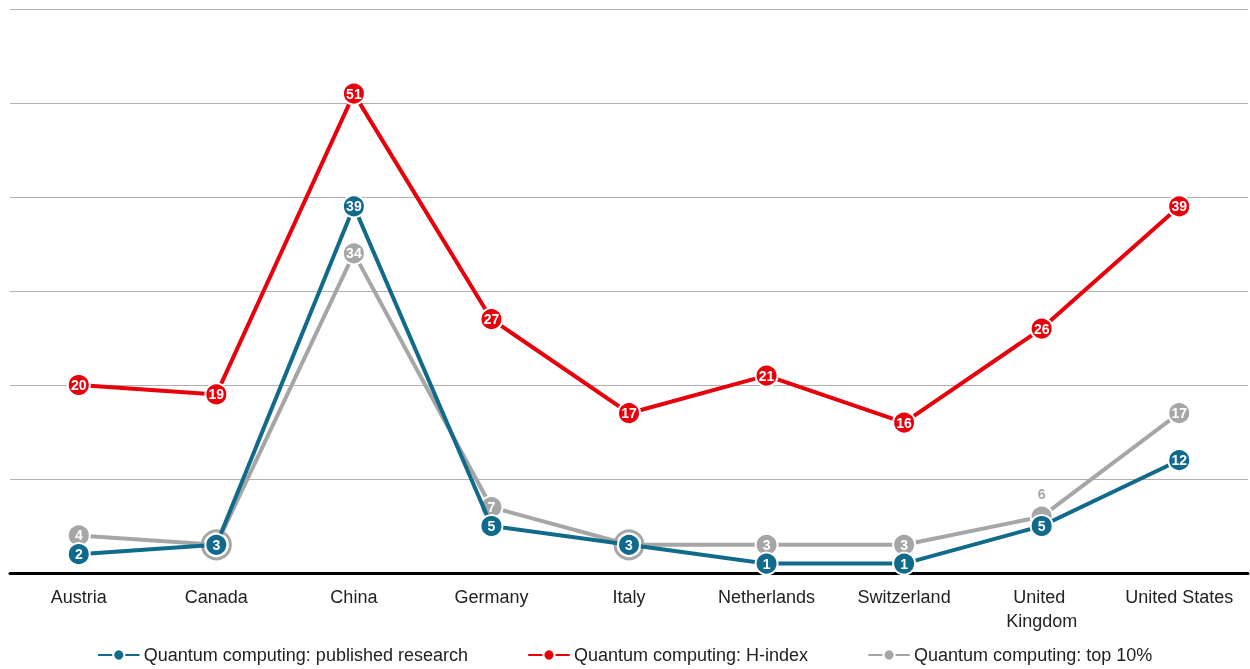  Describe the element at coordinates (79, 597) in the screenshot. I see `x-tick-label: Austria` at that location.